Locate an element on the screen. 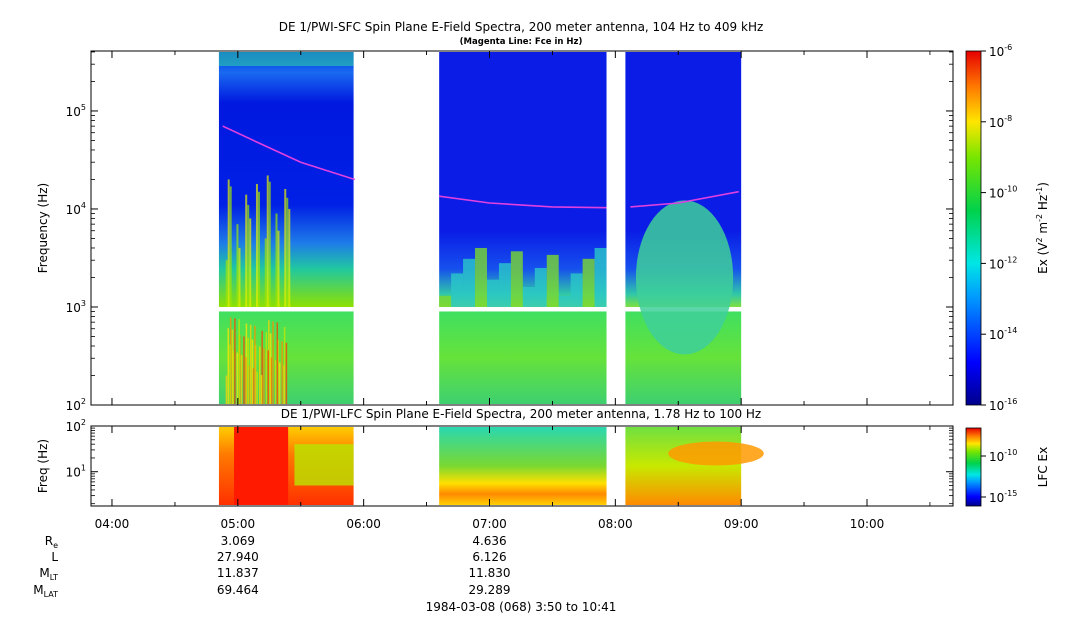 The image size is (1083, 620). lfc-colorbar-tick-label: 10-10 is located at coordinates (1003, 456).